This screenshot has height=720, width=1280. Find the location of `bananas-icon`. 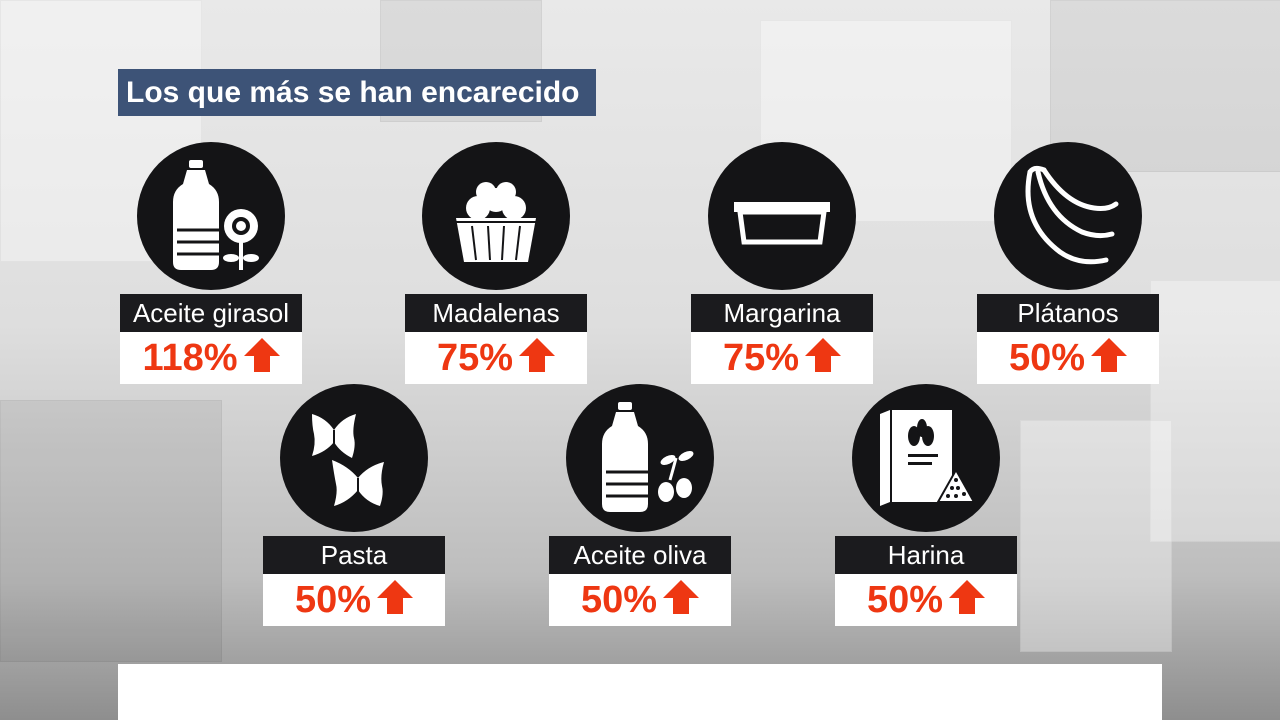

bananas-icon is located at coordinates (1072, 215).